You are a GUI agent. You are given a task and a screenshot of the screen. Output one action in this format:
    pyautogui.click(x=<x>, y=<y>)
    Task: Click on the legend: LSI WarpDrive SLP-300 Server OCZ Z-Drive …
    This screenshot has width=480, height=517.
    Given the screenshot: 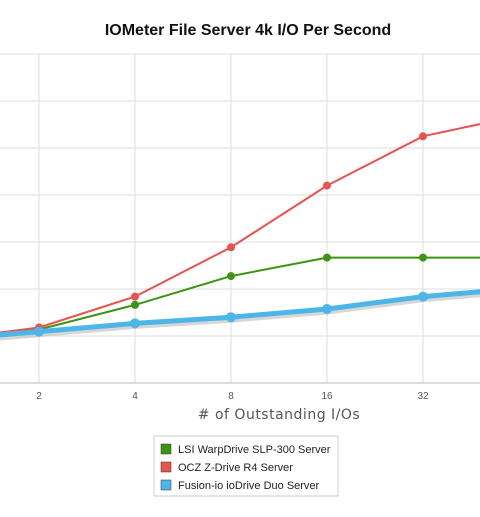 What is the action you would take?
    pyautogui.click(x=246, y=466)
    